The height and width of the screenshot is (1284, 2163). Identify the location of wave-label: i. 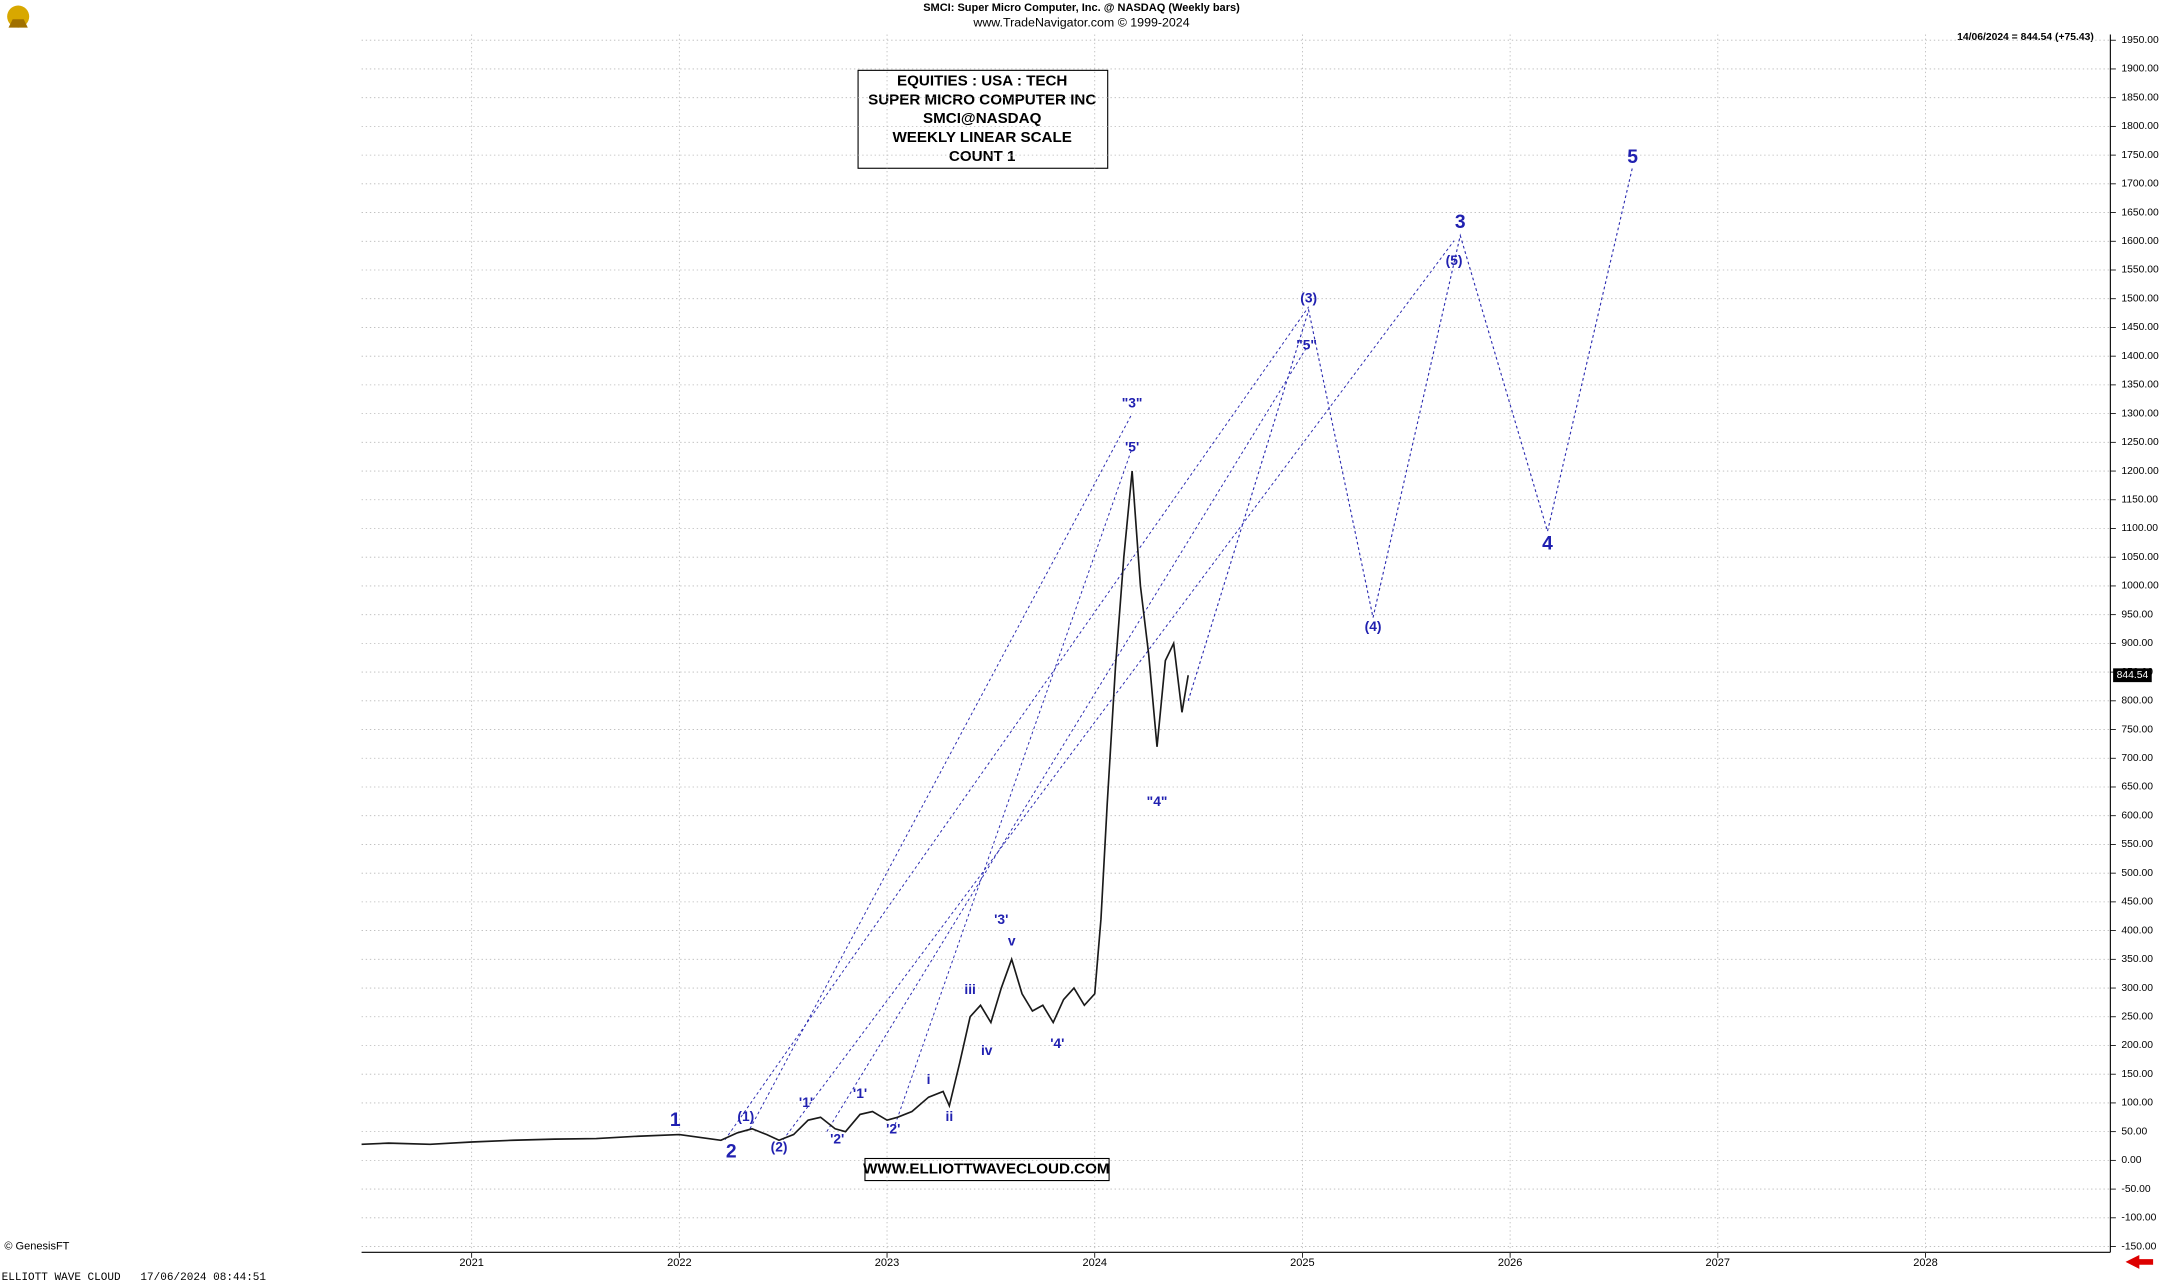
(929, 1079).